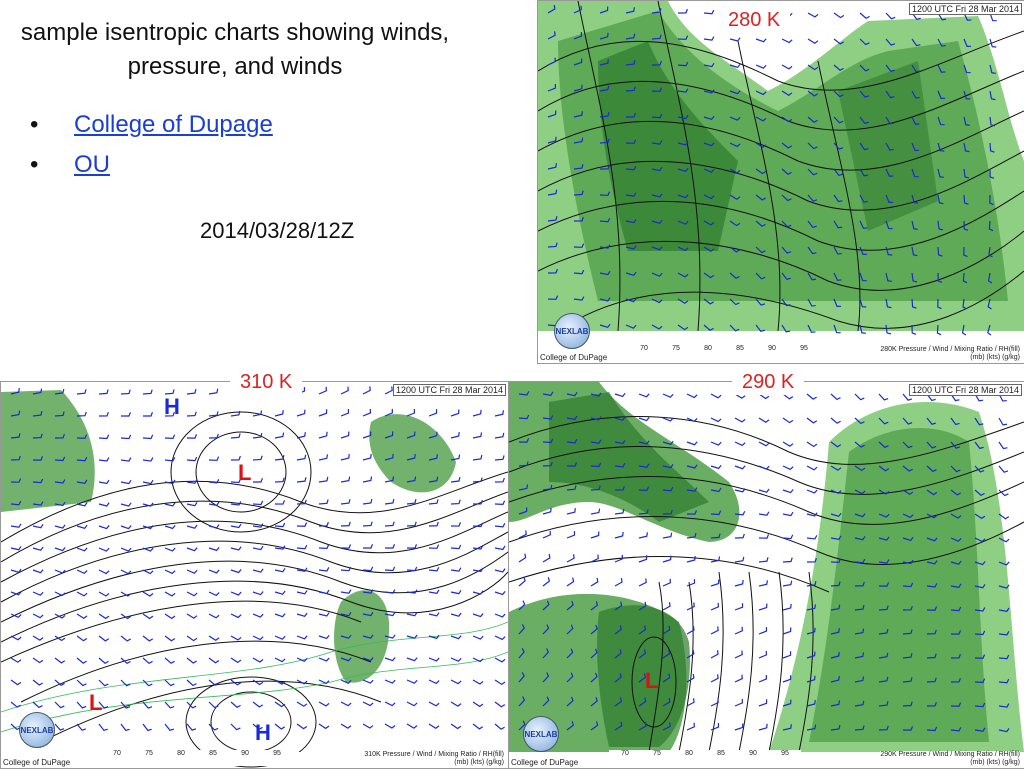 Image resolution: width=1024 pixels, height=769 pixels. What do you see at coordinates (995, 357) in the screenshot?
I see `legend-units: (mb) (kts) (g/kg)` at bounding box center [995, 357].